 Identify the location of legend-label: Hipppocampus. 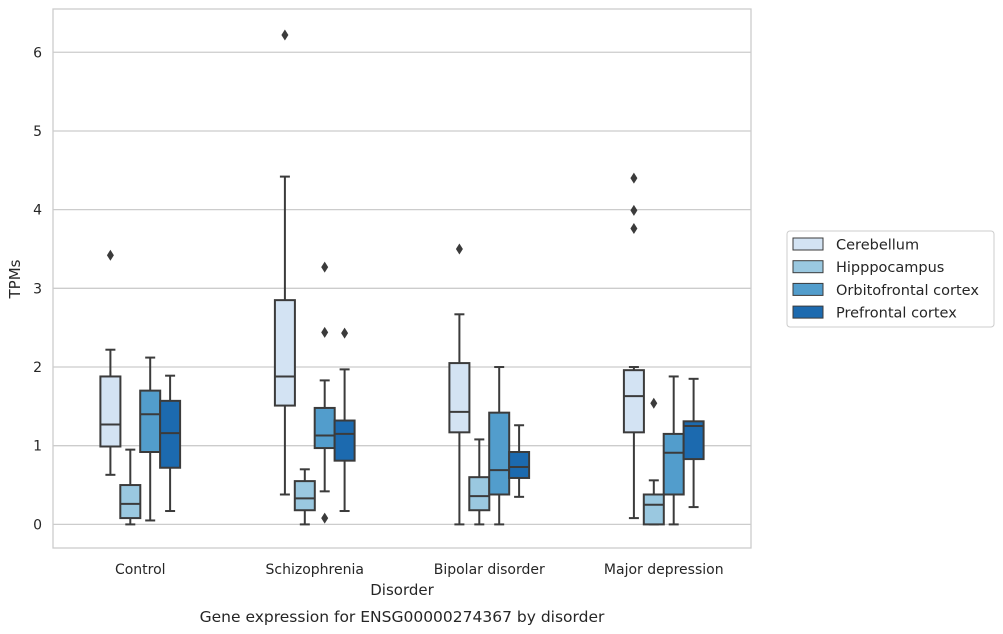
(890, 268).